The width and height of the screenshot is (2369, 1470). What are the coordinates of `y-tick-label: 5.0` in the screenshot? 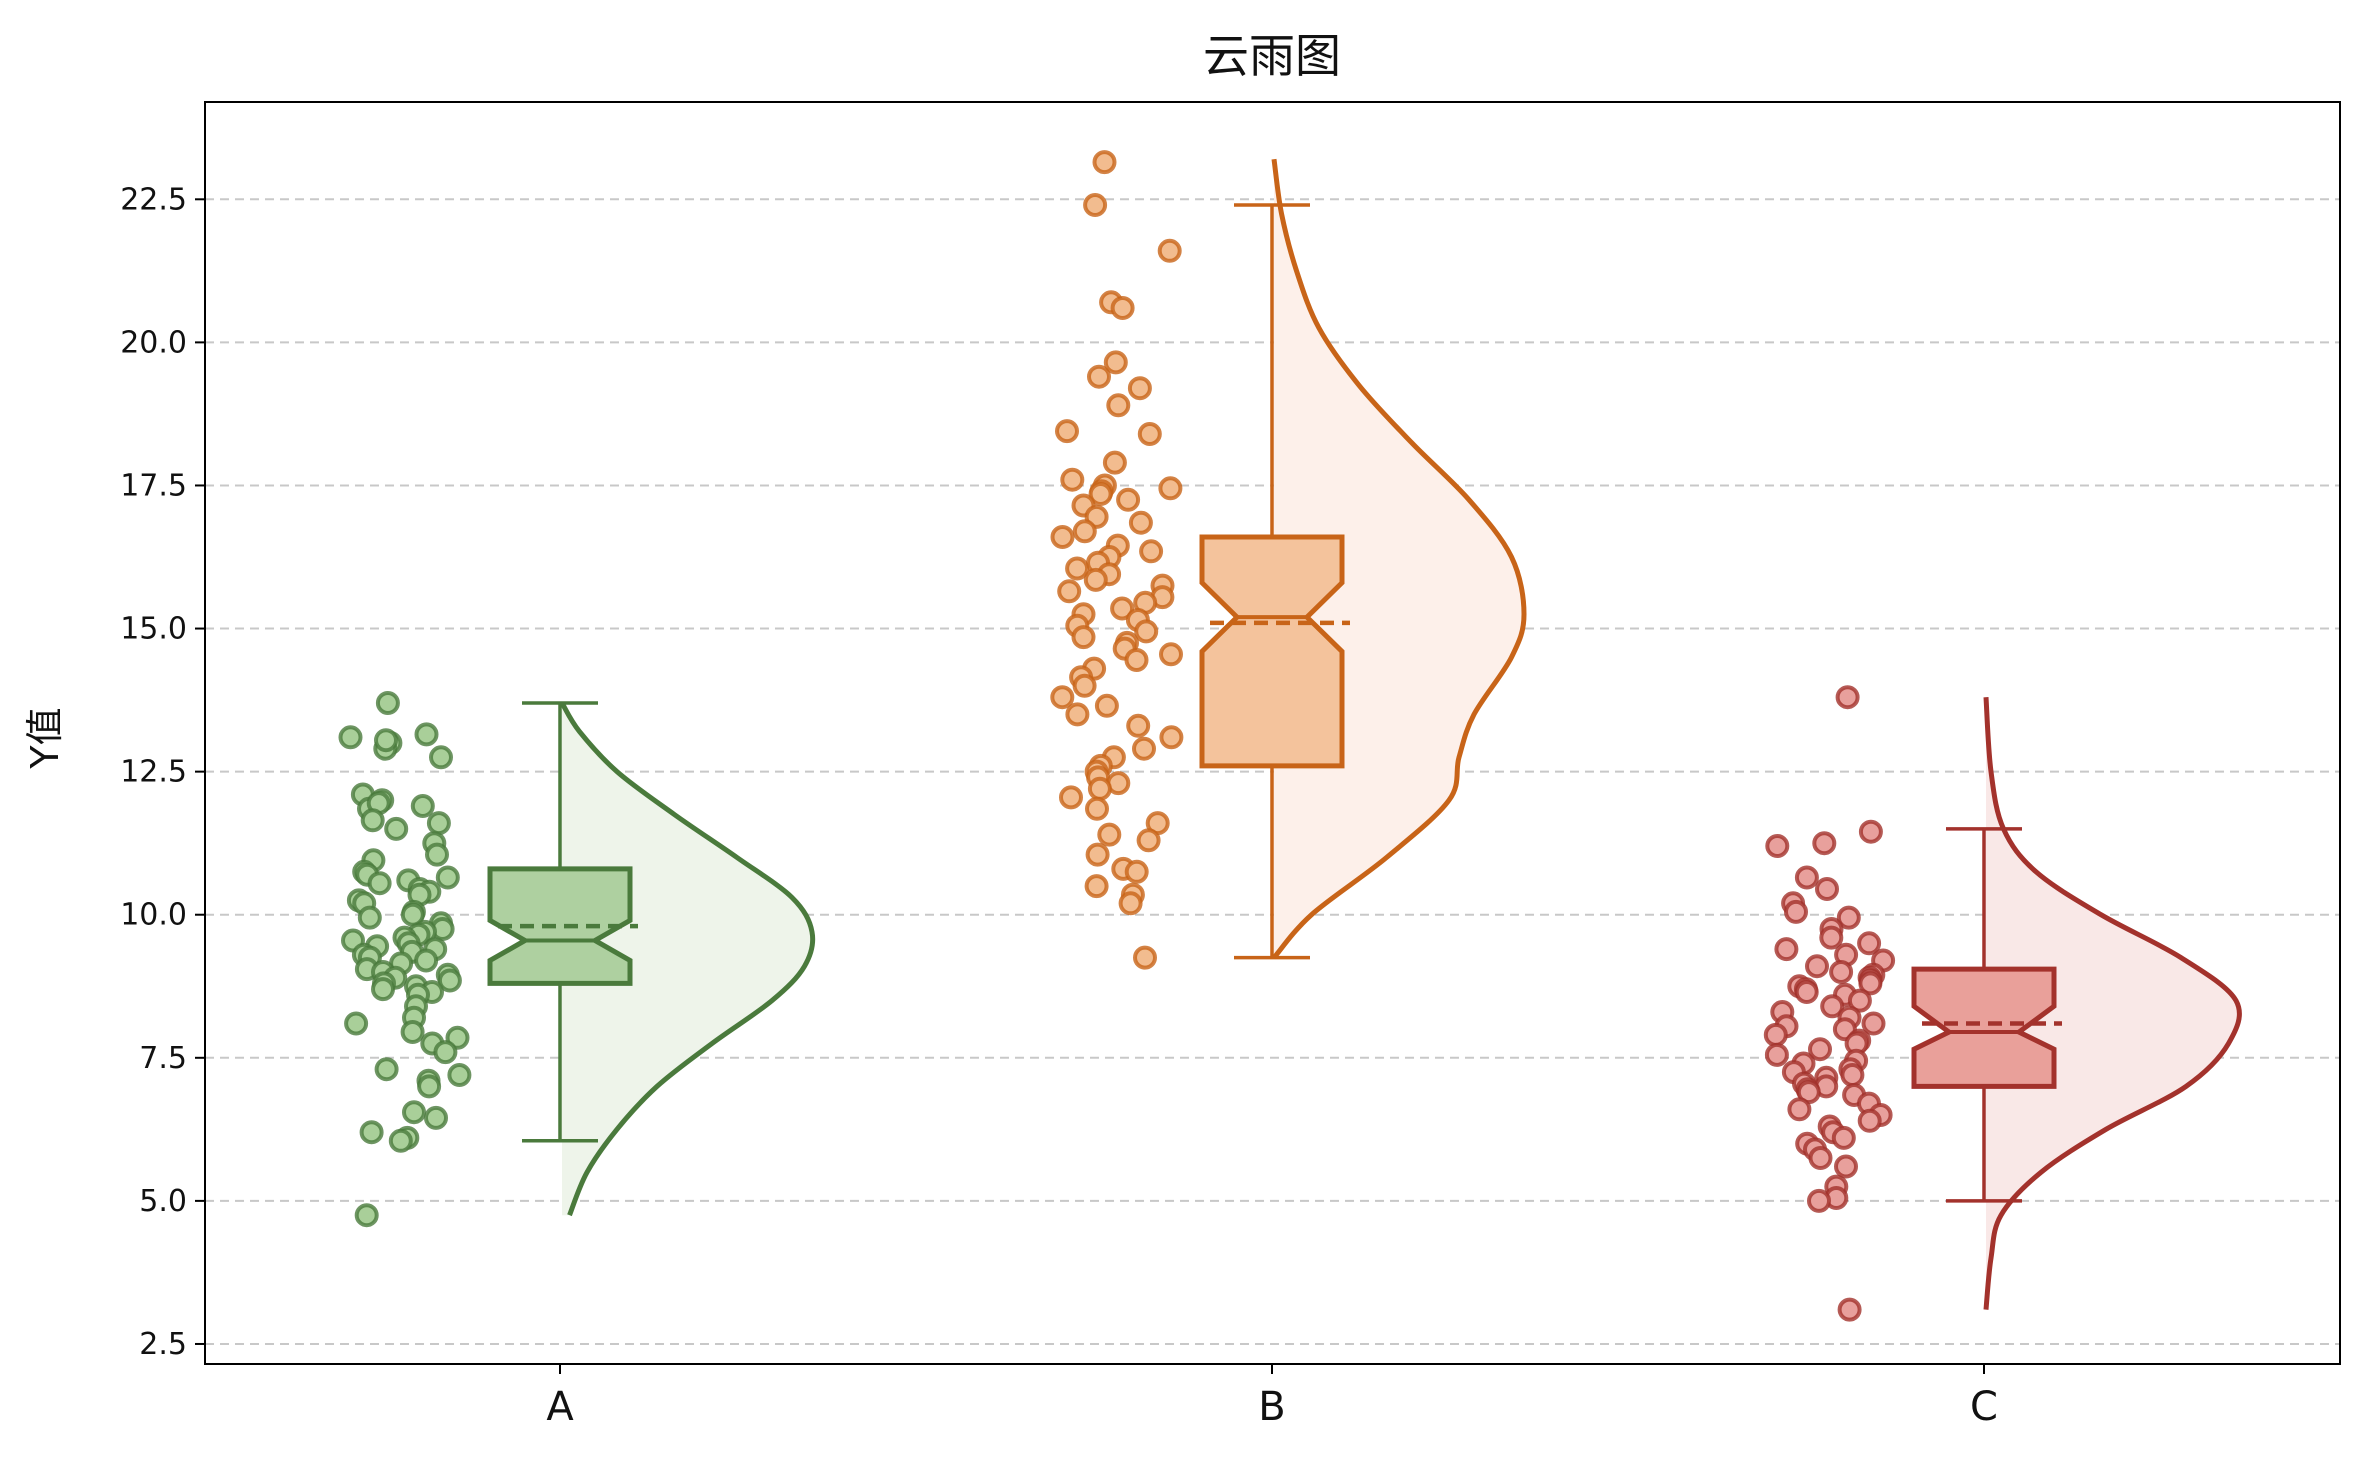 It's located at (163, 1201).